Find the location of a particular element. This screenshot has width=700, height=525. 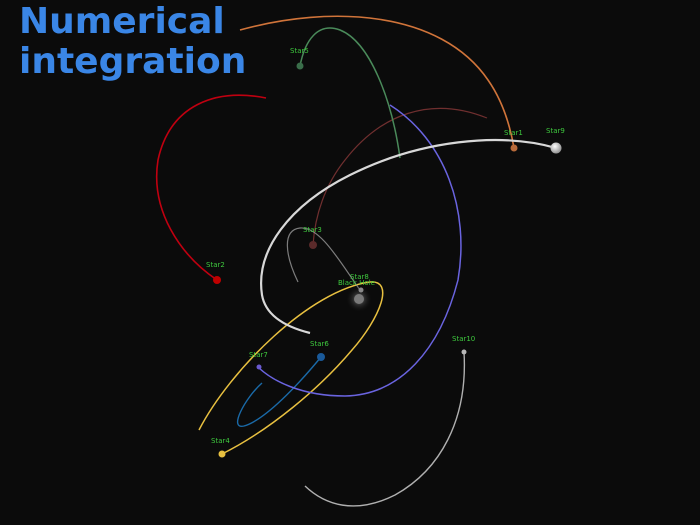

page-title: Numerical integration is located at coordinates (132, 42).